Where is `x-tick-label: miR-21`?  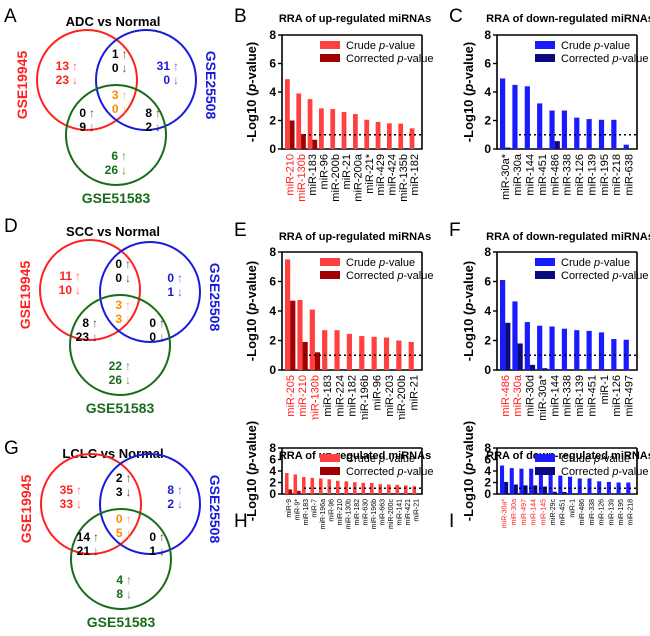 x-tick-label: miR-21 is located at coordinates (414, 392).